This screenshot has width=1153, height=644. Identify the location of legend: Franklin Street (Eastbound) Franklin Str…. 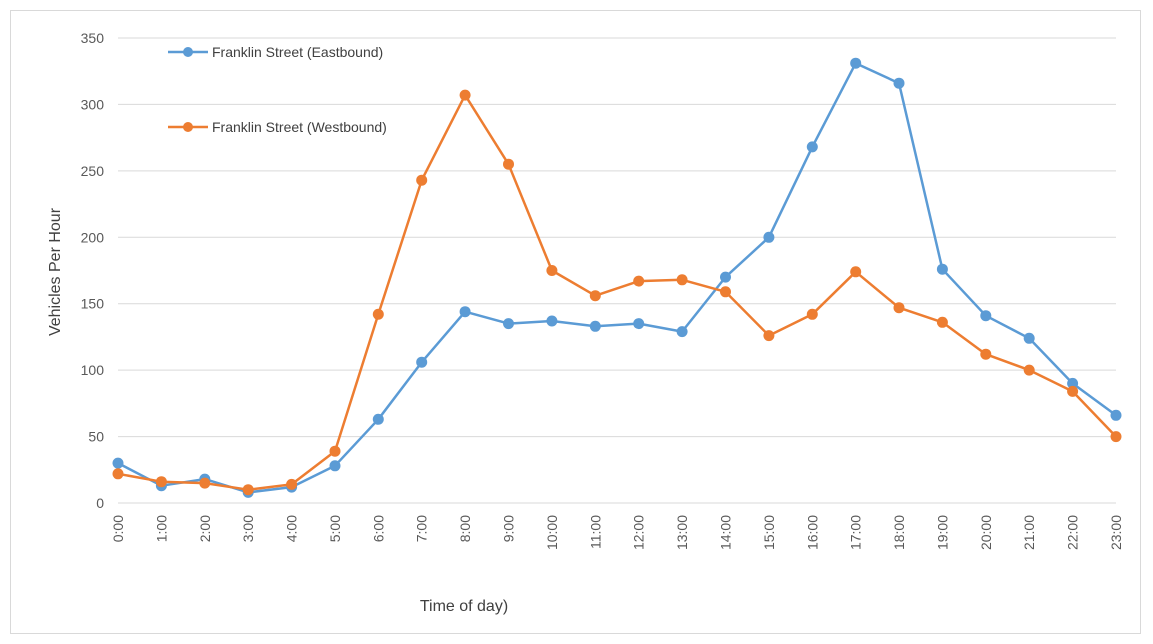
(277, 89).